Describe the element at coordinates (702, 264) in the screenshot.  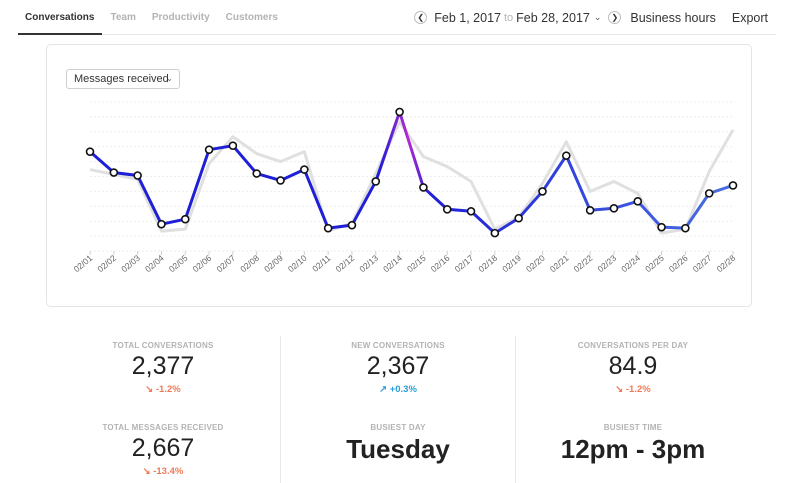
I see `x-tick-label: 02/27` at that location.